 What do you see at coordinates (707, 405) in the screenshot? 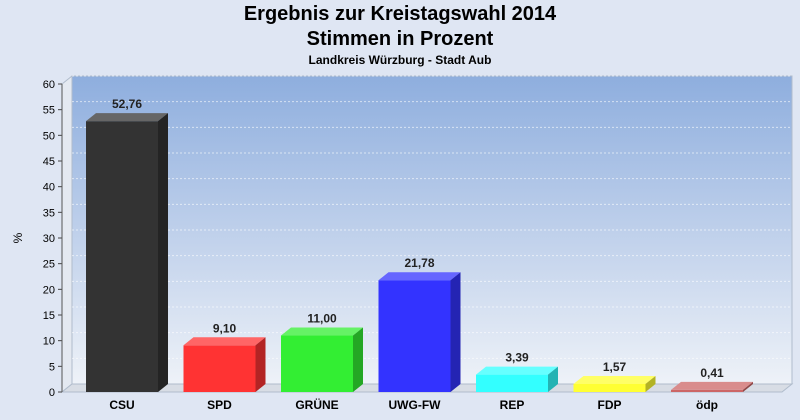
I see `category-label: ödp` at bounding box center [707, 405].